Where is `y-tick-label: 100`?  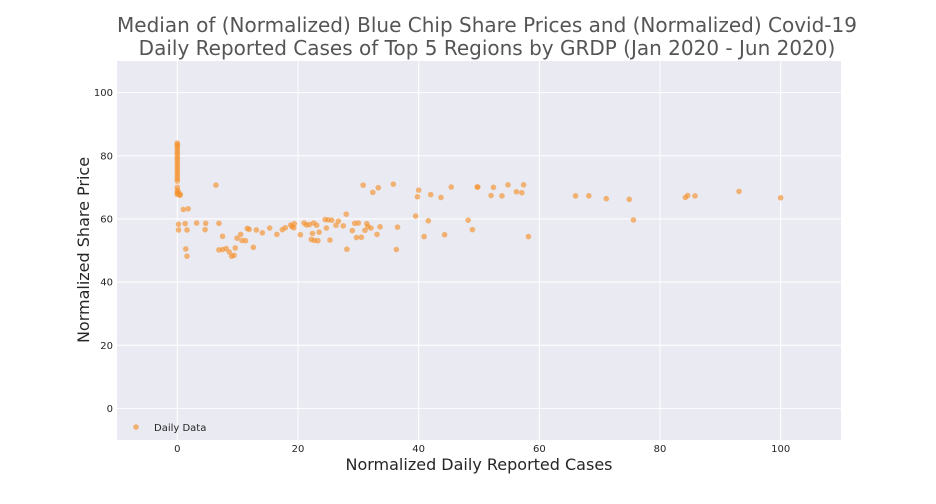 y-tick-label: 100 is located at coordinates (103, 93).